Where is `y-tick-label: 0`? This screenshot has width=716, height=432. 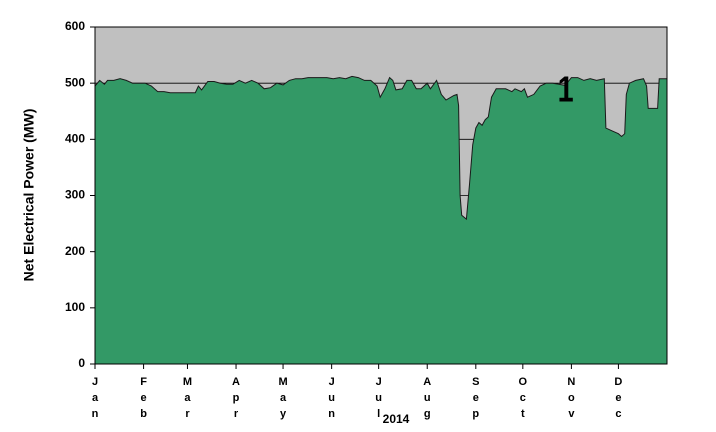 y-tick-label: 0 is located at coordinates (81, 363).